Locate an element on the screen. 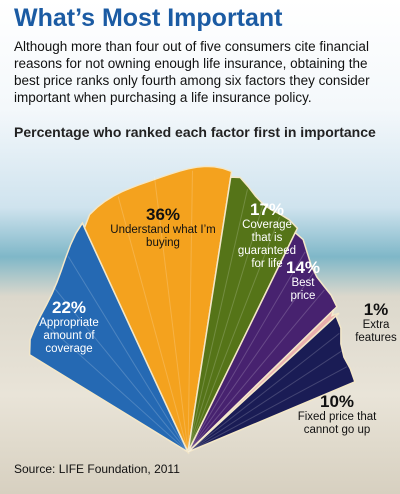  shell-segment is located at coordinates (271, 383).